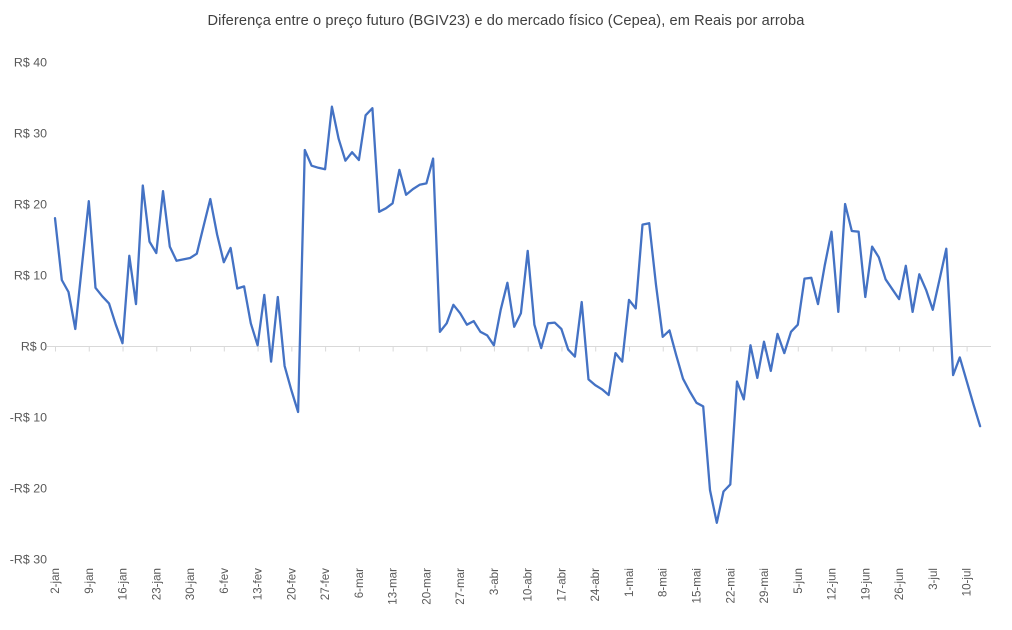  I want to click on y-axis-tick-label: R$ 40, so click(30, 63).